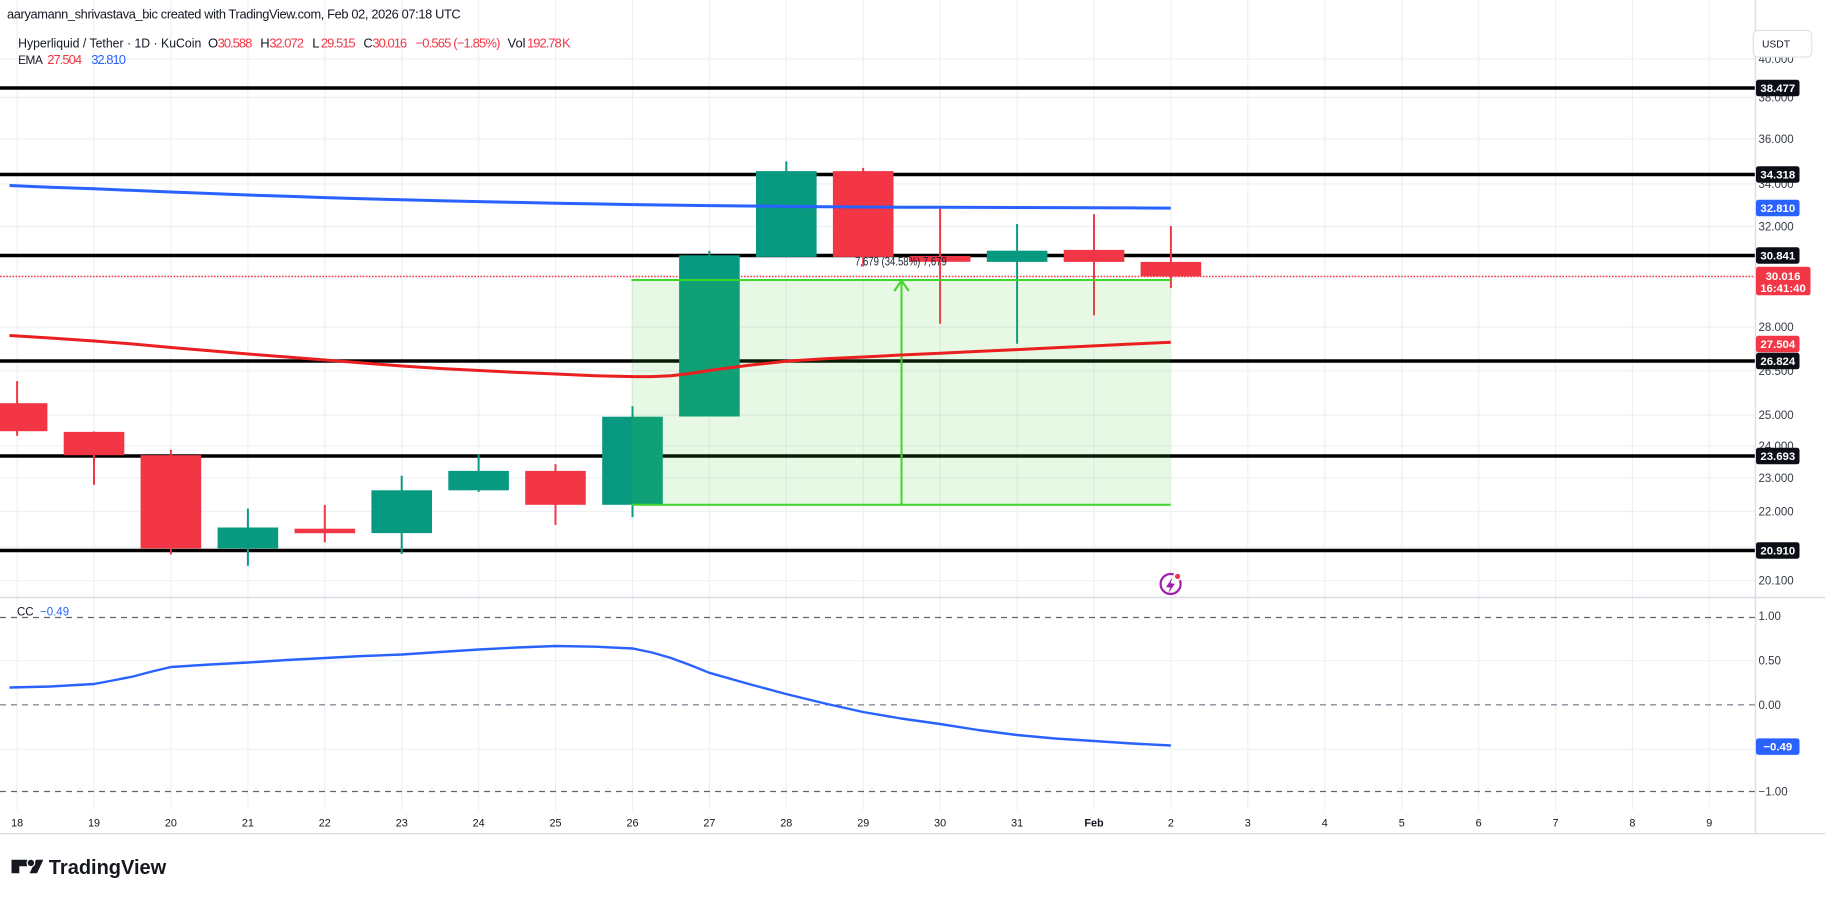 This screenshot has width=1825, height=902. Describe the element at coordinates (1777, 457) in the screenshot. I see `svg-text: 23.693` at that location.